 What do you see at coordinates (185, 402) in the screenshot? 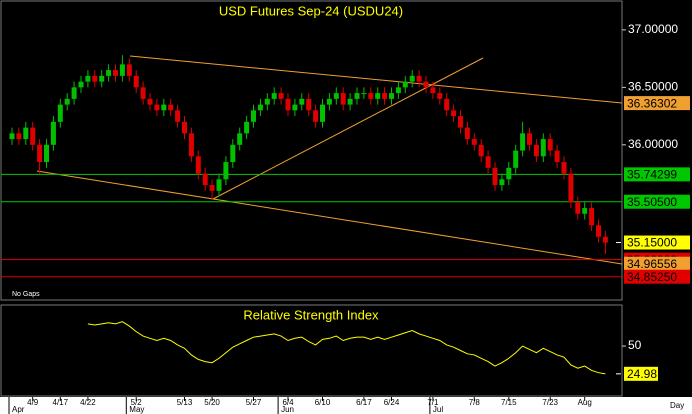
I see `x-tick-label: 5/13` at bounding box center [185, 402].